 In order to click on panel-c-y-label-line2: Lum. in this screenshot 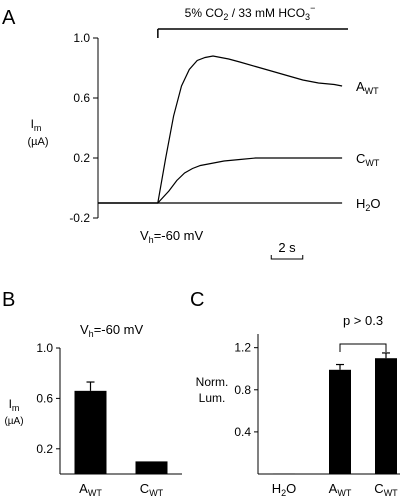, I will do `click(212, 398)`.